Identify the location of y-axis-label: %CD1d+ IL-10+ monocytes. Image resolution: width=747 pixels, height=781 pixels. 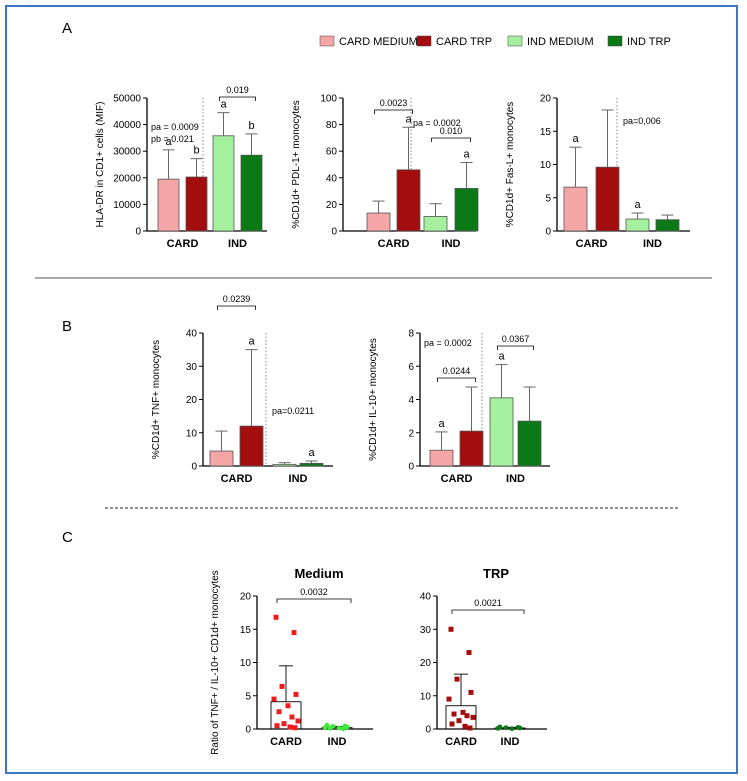
(373, 399).